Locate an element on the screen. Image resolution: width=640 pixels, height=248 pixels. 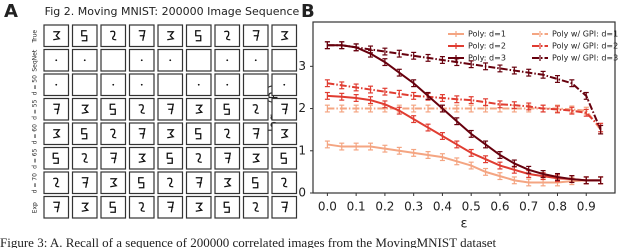
row-label: d = 50 is located at coordinates (35, 85).